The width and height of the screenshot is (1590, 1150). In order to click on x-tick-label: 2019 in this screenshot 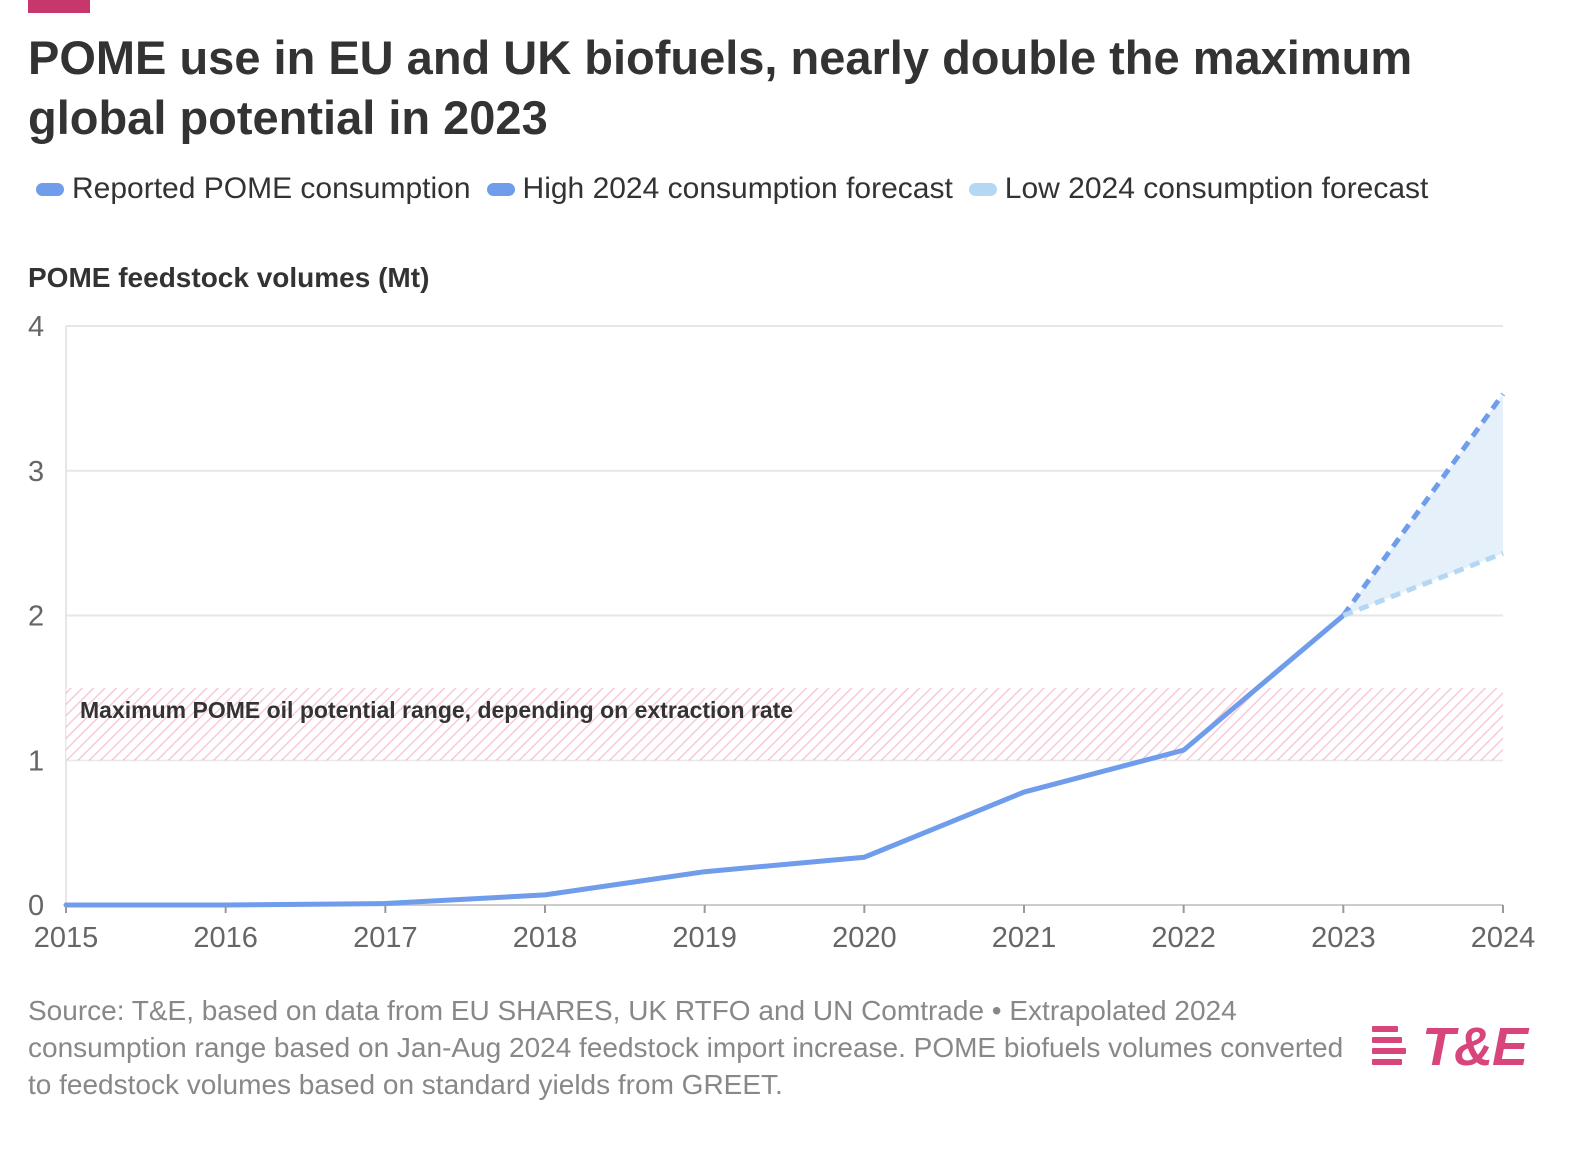, I will do `click(704, 938)`.